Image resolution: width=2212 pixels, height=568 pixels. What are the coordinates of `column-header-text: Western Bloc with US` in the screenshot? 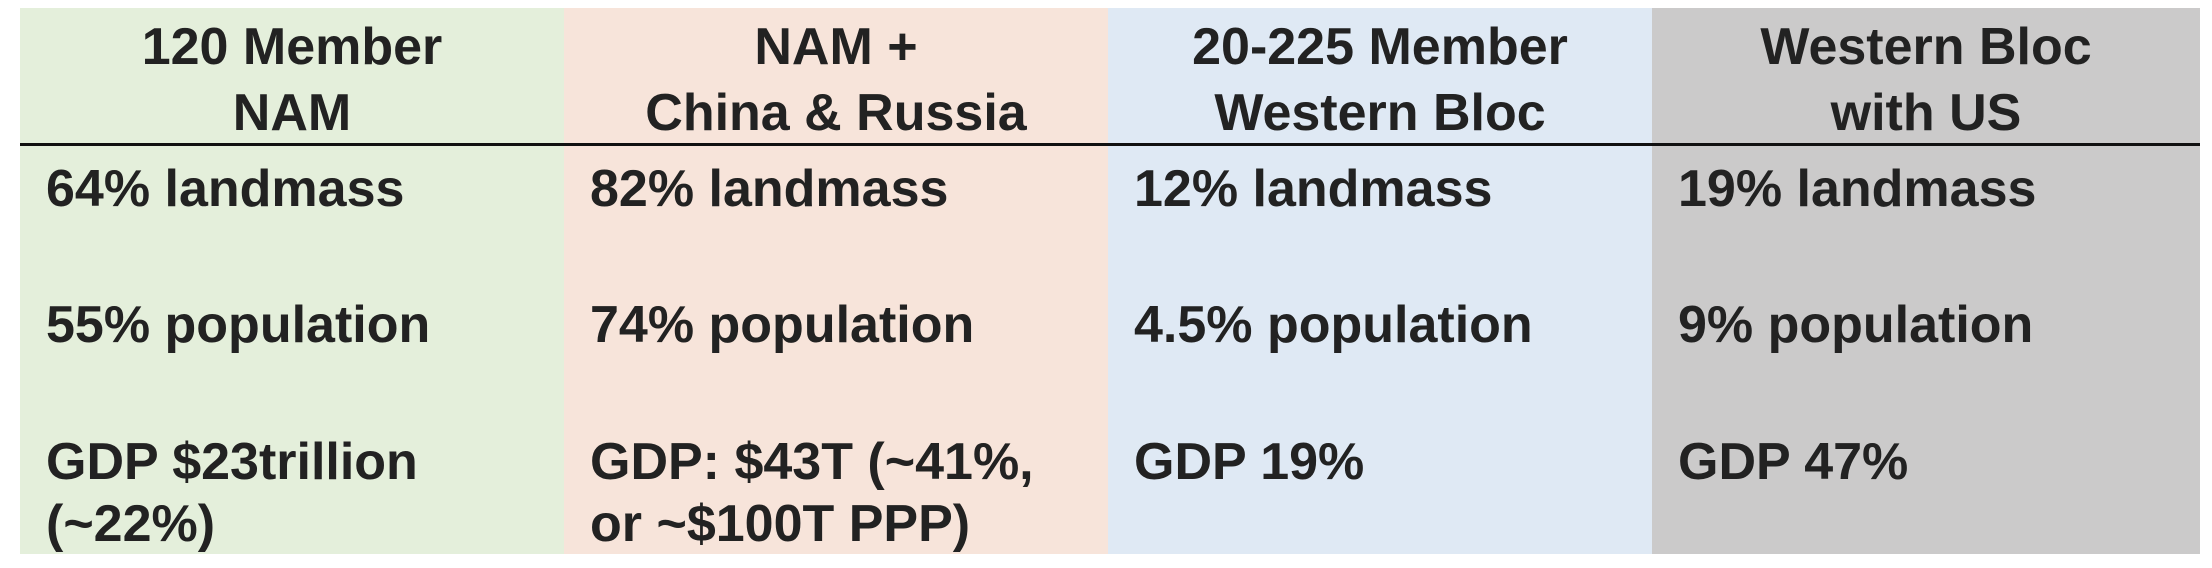 It's located at (1926, 80).